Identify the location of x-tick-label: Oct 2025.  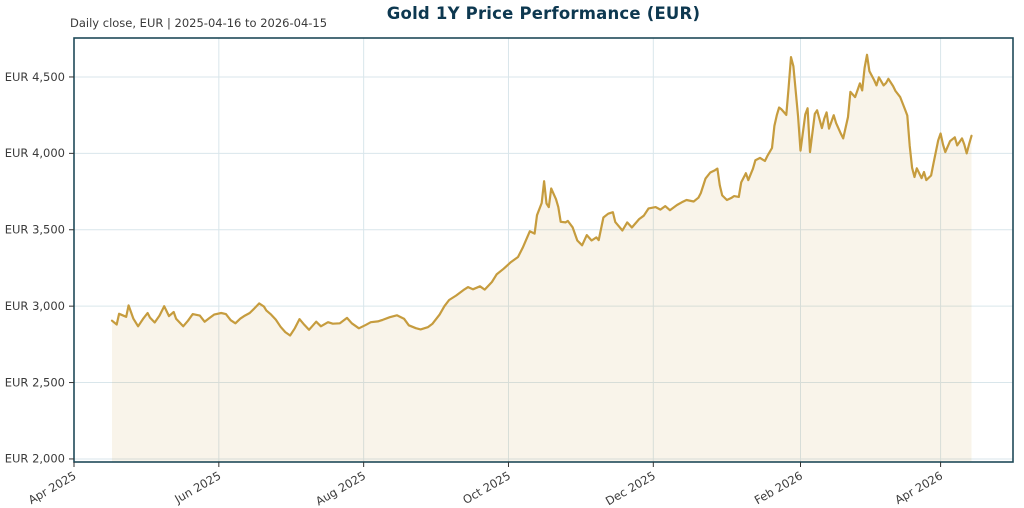
(486, 487).